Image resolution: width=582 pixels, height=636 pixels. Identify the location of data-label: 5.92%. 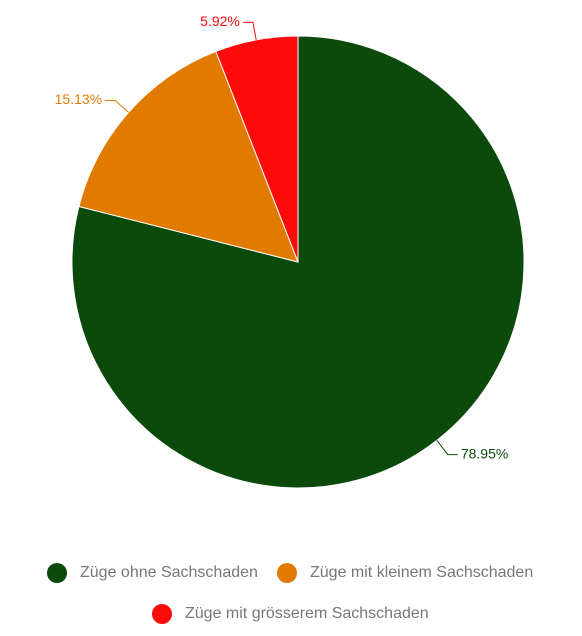
(220, 21).